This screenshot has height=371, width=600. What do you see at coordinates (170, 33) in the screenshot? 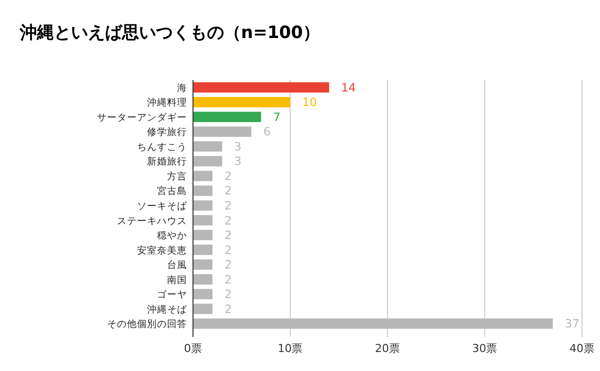
I see `title: 沖縄といえば思いつくもの（n=100）` at bounding box center [170, 33].